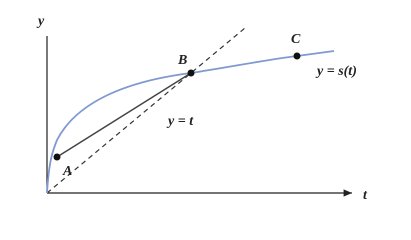 The image size is (411, 240). What do you see at coordinates (67, 171) in the screenshot?
I see `point-a-label: A` at bounding box center [67, 171].